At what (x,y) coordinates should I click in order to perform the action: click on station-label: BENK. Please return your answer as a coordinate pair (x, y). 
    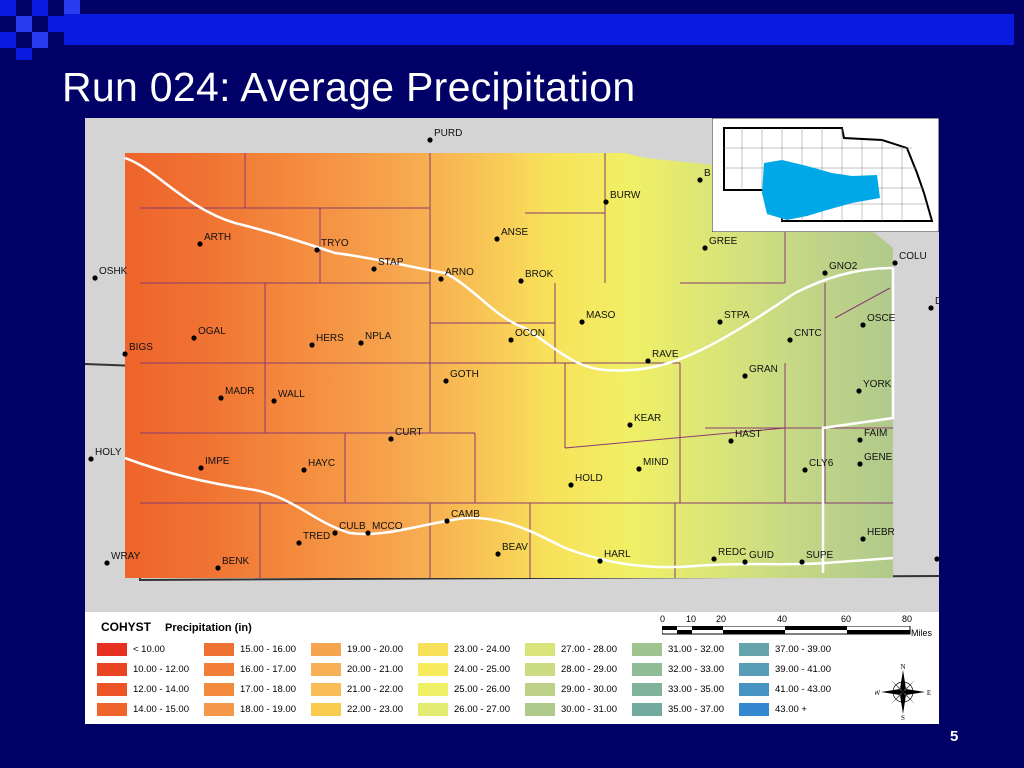
    Looking at the image, I should click on (236, 561).